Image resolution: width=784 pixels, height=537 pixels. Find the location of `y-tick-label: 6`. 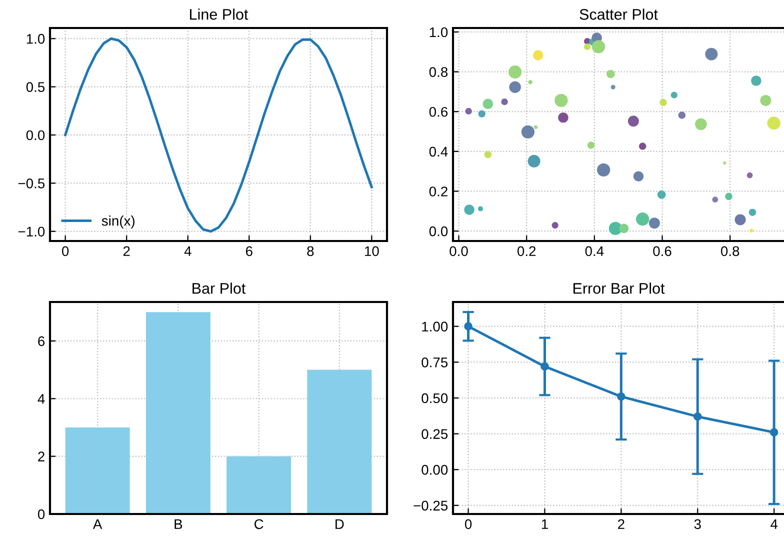

y-tick-label: 6 is located at coordinates (41, 341).